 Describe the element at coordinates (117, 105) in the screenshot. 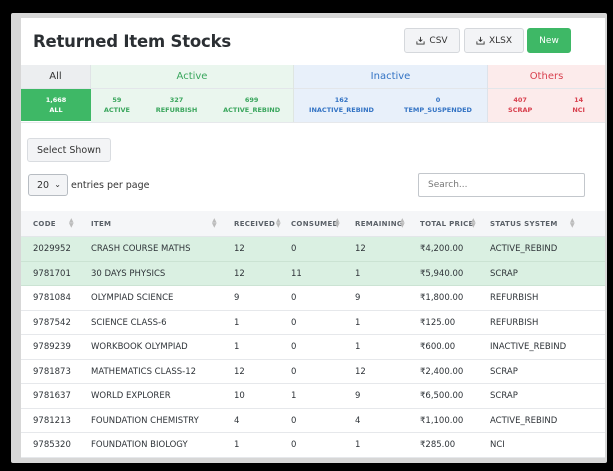

I see `status-filter-active: 59 ACTIVE` at that location.